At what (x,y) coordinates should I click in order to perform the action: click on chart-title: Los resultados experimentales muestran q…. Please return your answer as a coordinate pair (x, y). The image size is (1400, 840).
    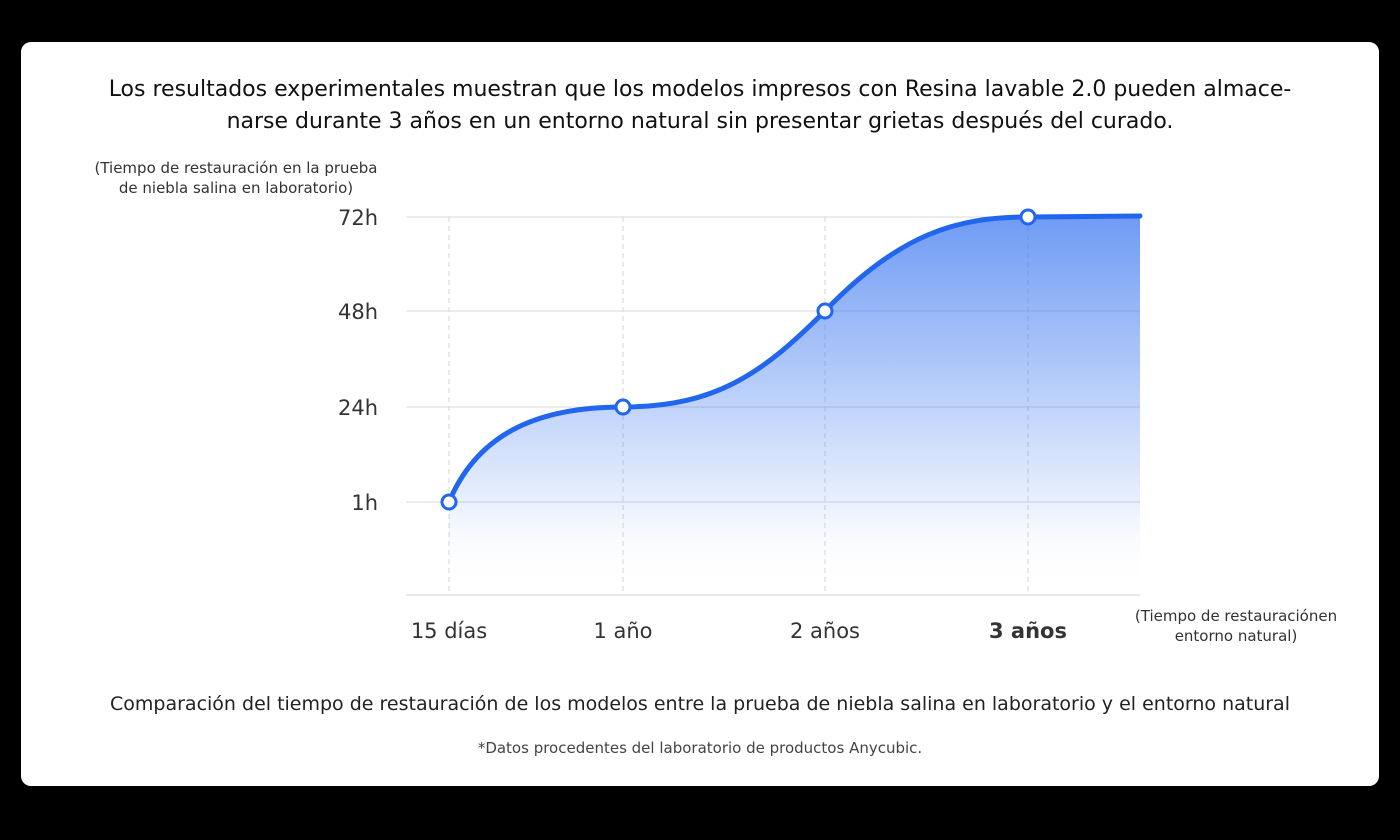
    Looking at the image, I should click on (700, 106).